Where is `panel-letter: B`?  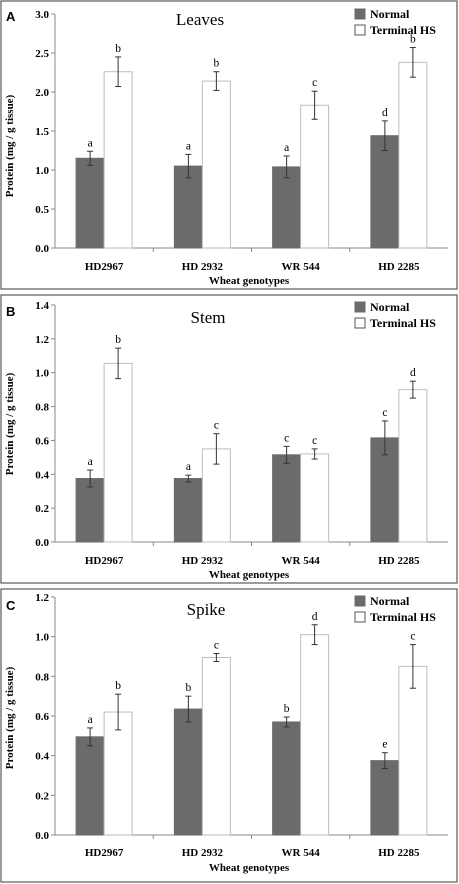
panel-letter: B is located at coordinates (10, 311).